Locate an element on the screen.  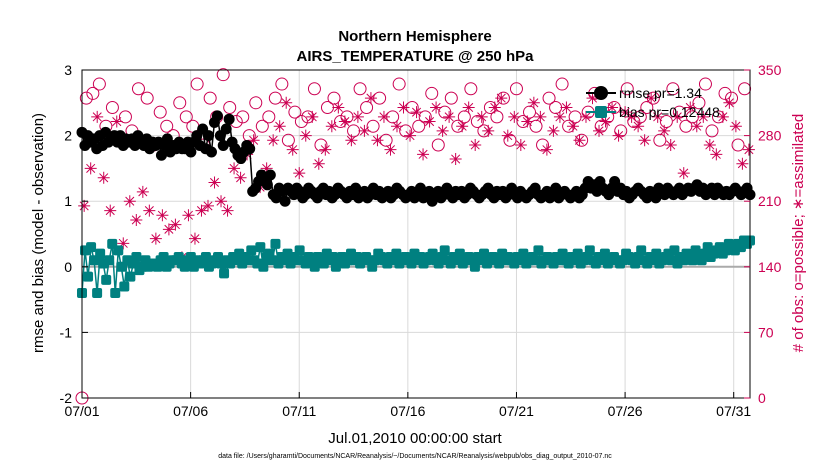
x-tick-label: 07/26 is located at coordinates (625, 411).